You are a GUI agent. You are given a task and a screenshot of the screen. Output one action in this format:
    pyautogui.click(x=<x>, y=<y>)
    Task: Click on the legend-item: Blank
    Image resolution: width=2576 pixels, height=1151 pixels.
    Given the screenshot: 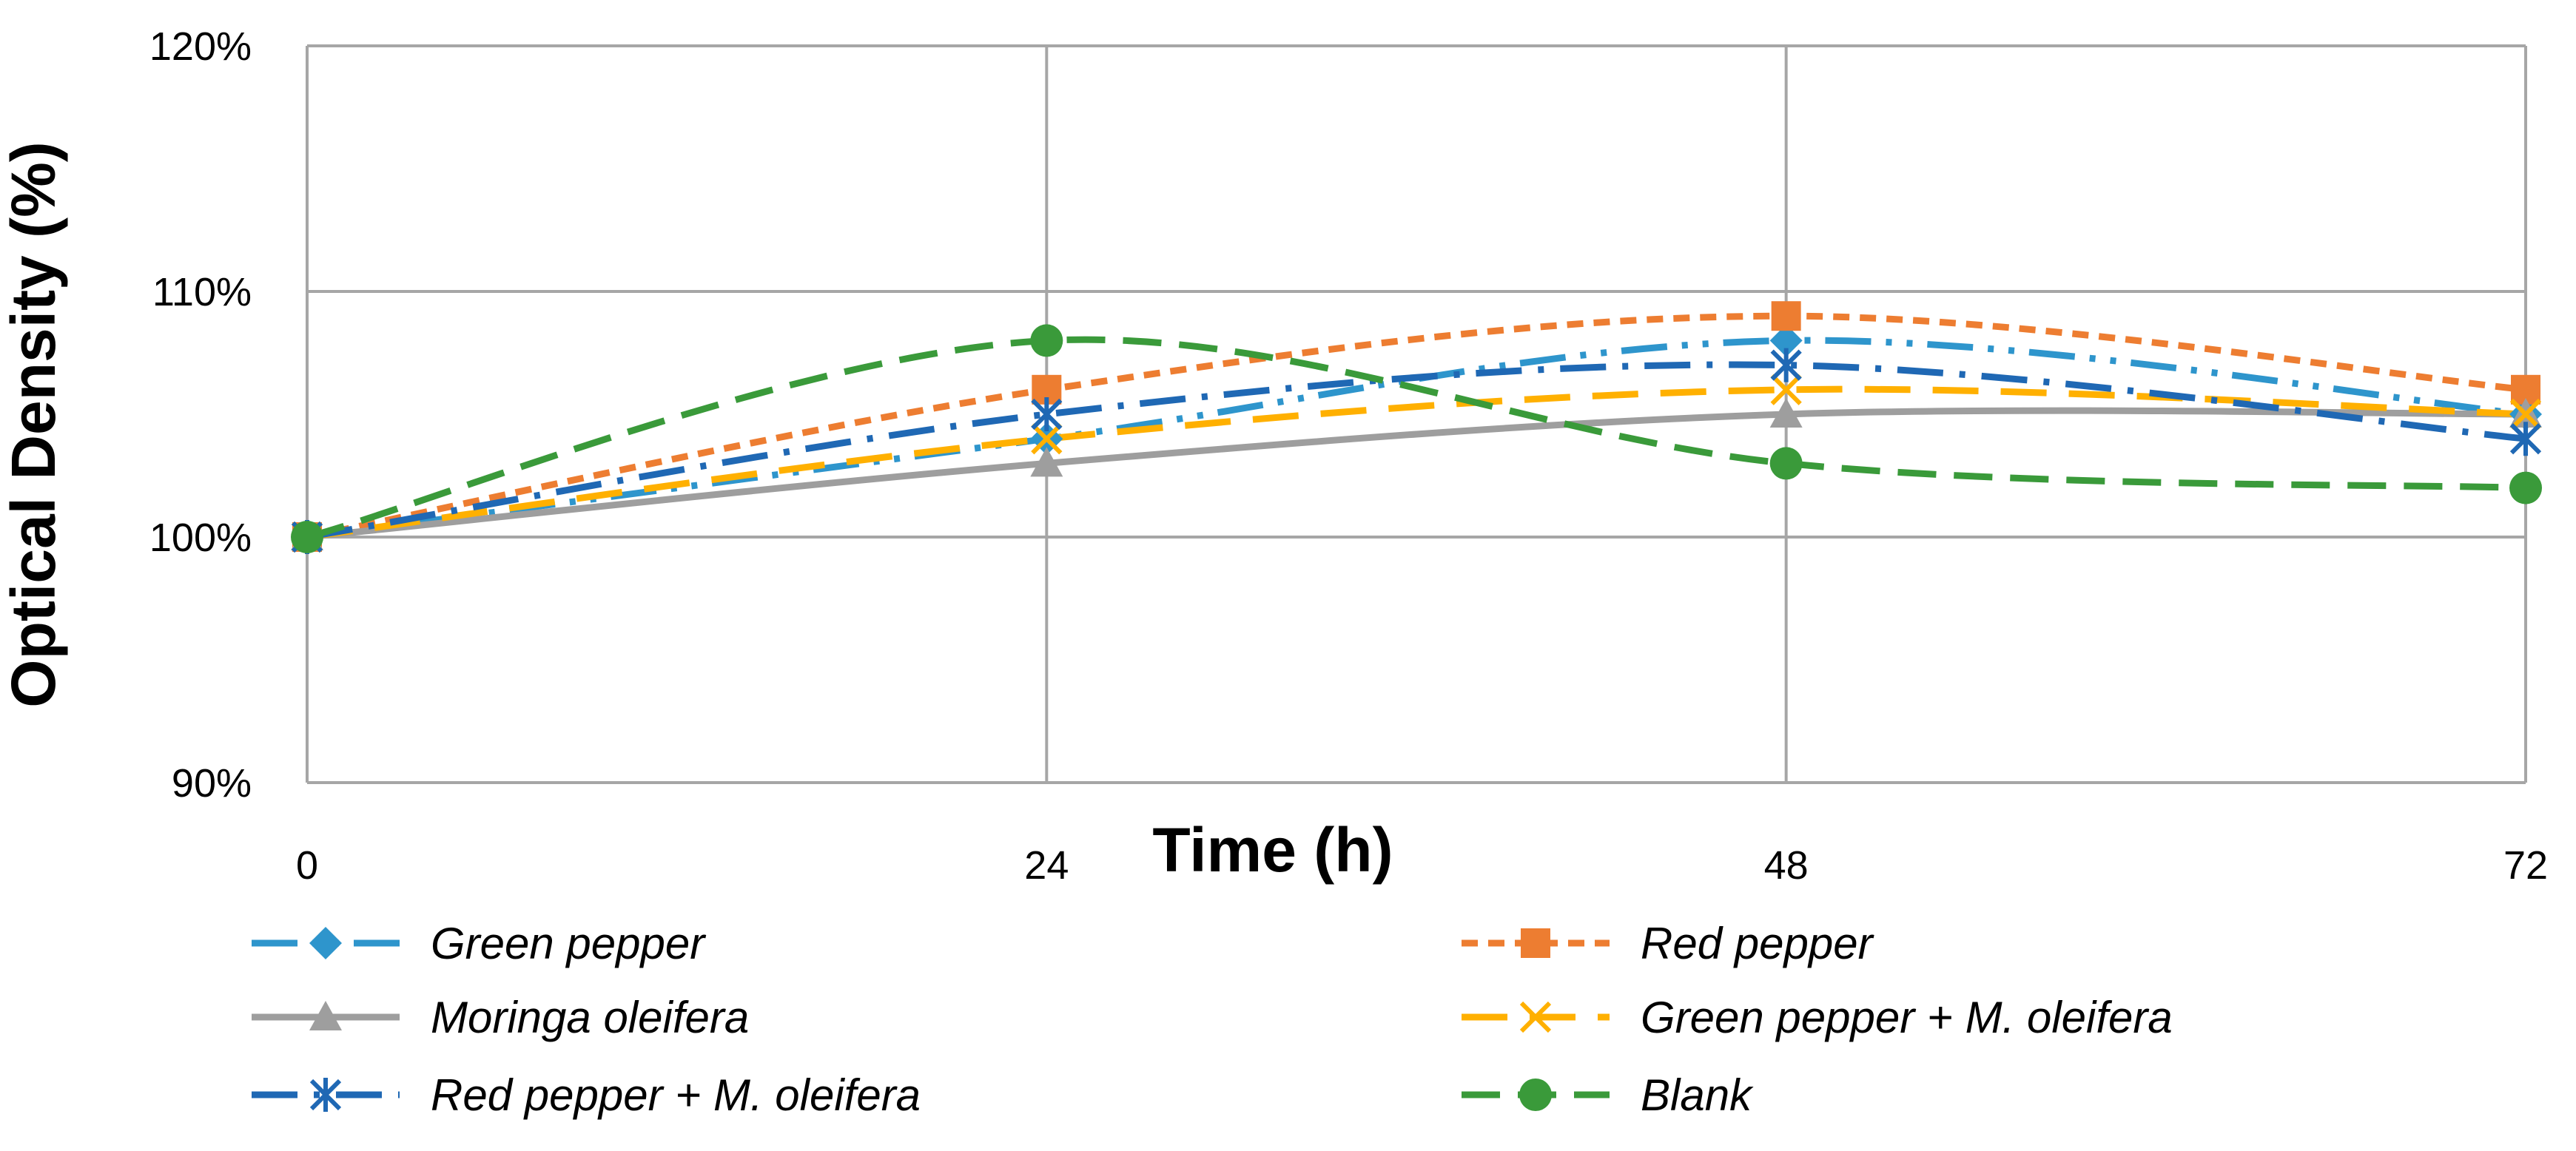 What is the action you would take?
    pyautogui.click(x=1608, y=1095)
    